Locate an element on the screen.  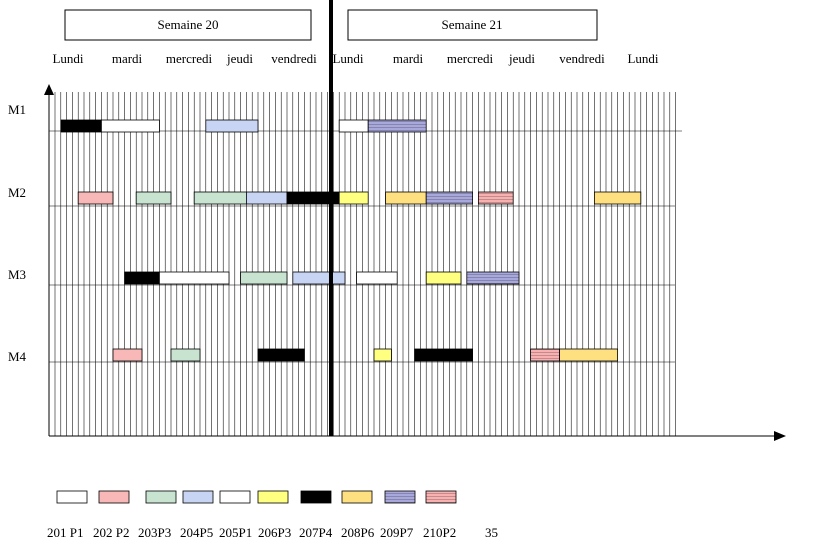
legend-item: 208P6 is located at coordinates (358, 515).